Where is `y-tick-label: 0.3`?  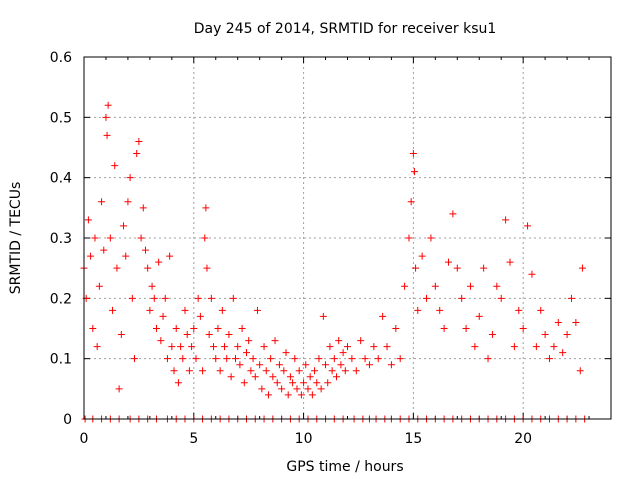
y-tick-label: 0.3 is located at coordinates (61, 239).